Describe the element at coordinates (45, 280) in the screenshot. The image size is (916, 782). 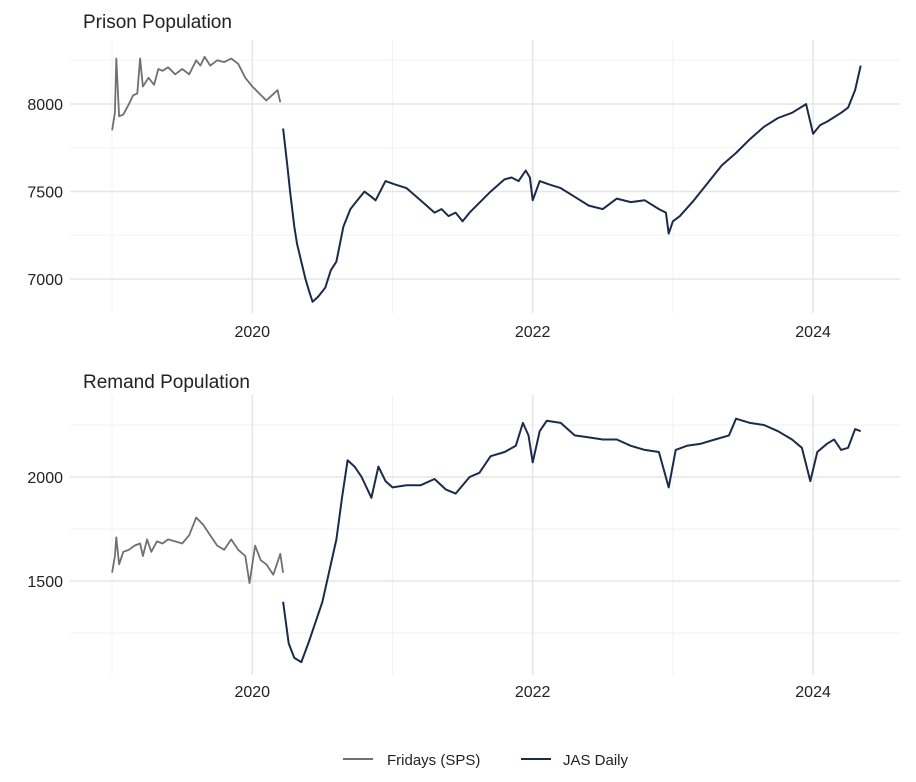
I see `y-tick-label: 7000` at that location.